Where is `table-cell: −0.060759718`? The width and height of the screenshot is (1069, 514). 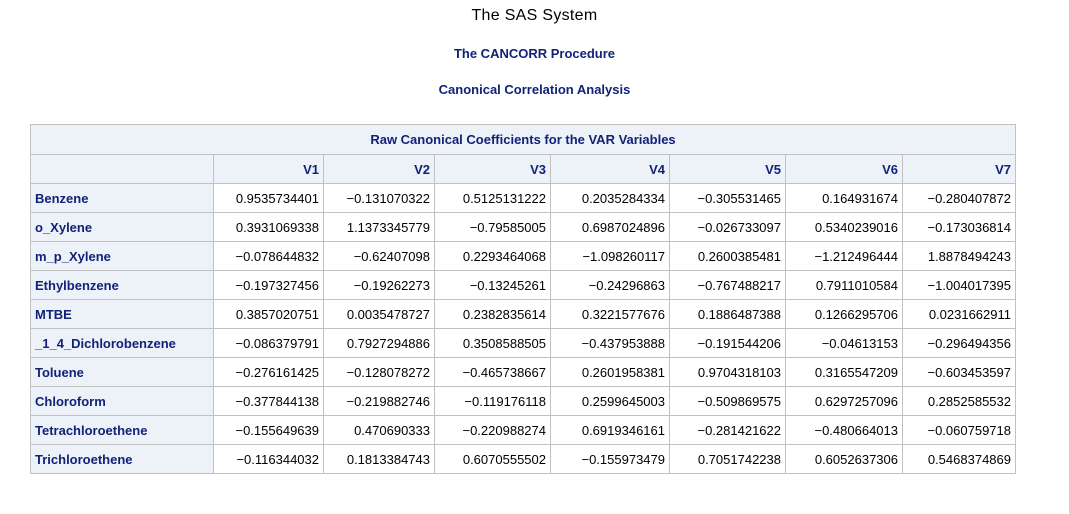 table-cell: −0.060759718 is located at coordinates (959, 430).